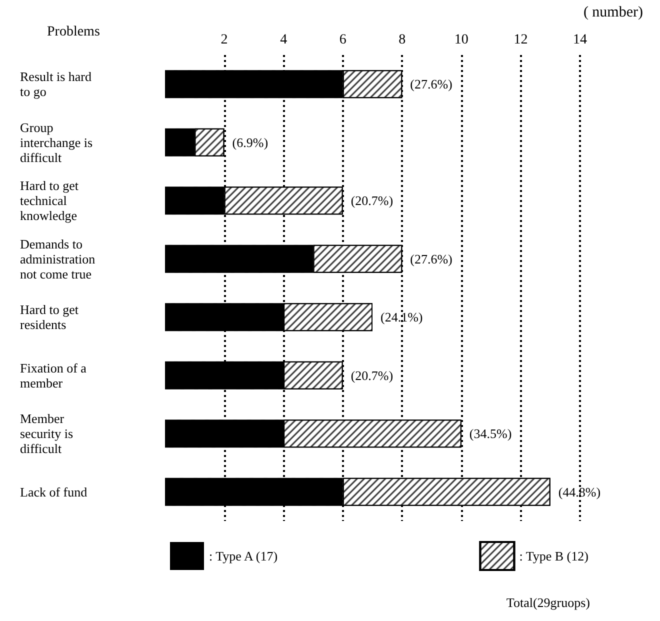  Describe the element at coordinates (613, 12) in the screenshot. I see `x-axis-title: ( number)` at that location.